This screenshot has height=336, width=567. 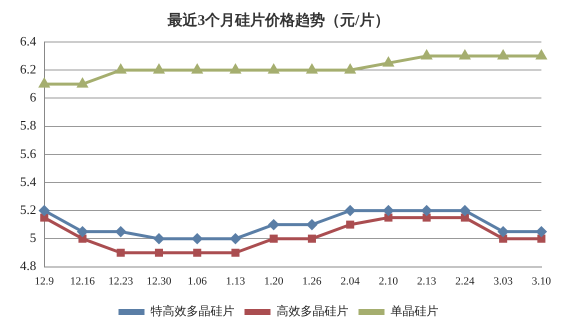 I want to click on y-tick-label: 4.8, so click(x=28, y=266).